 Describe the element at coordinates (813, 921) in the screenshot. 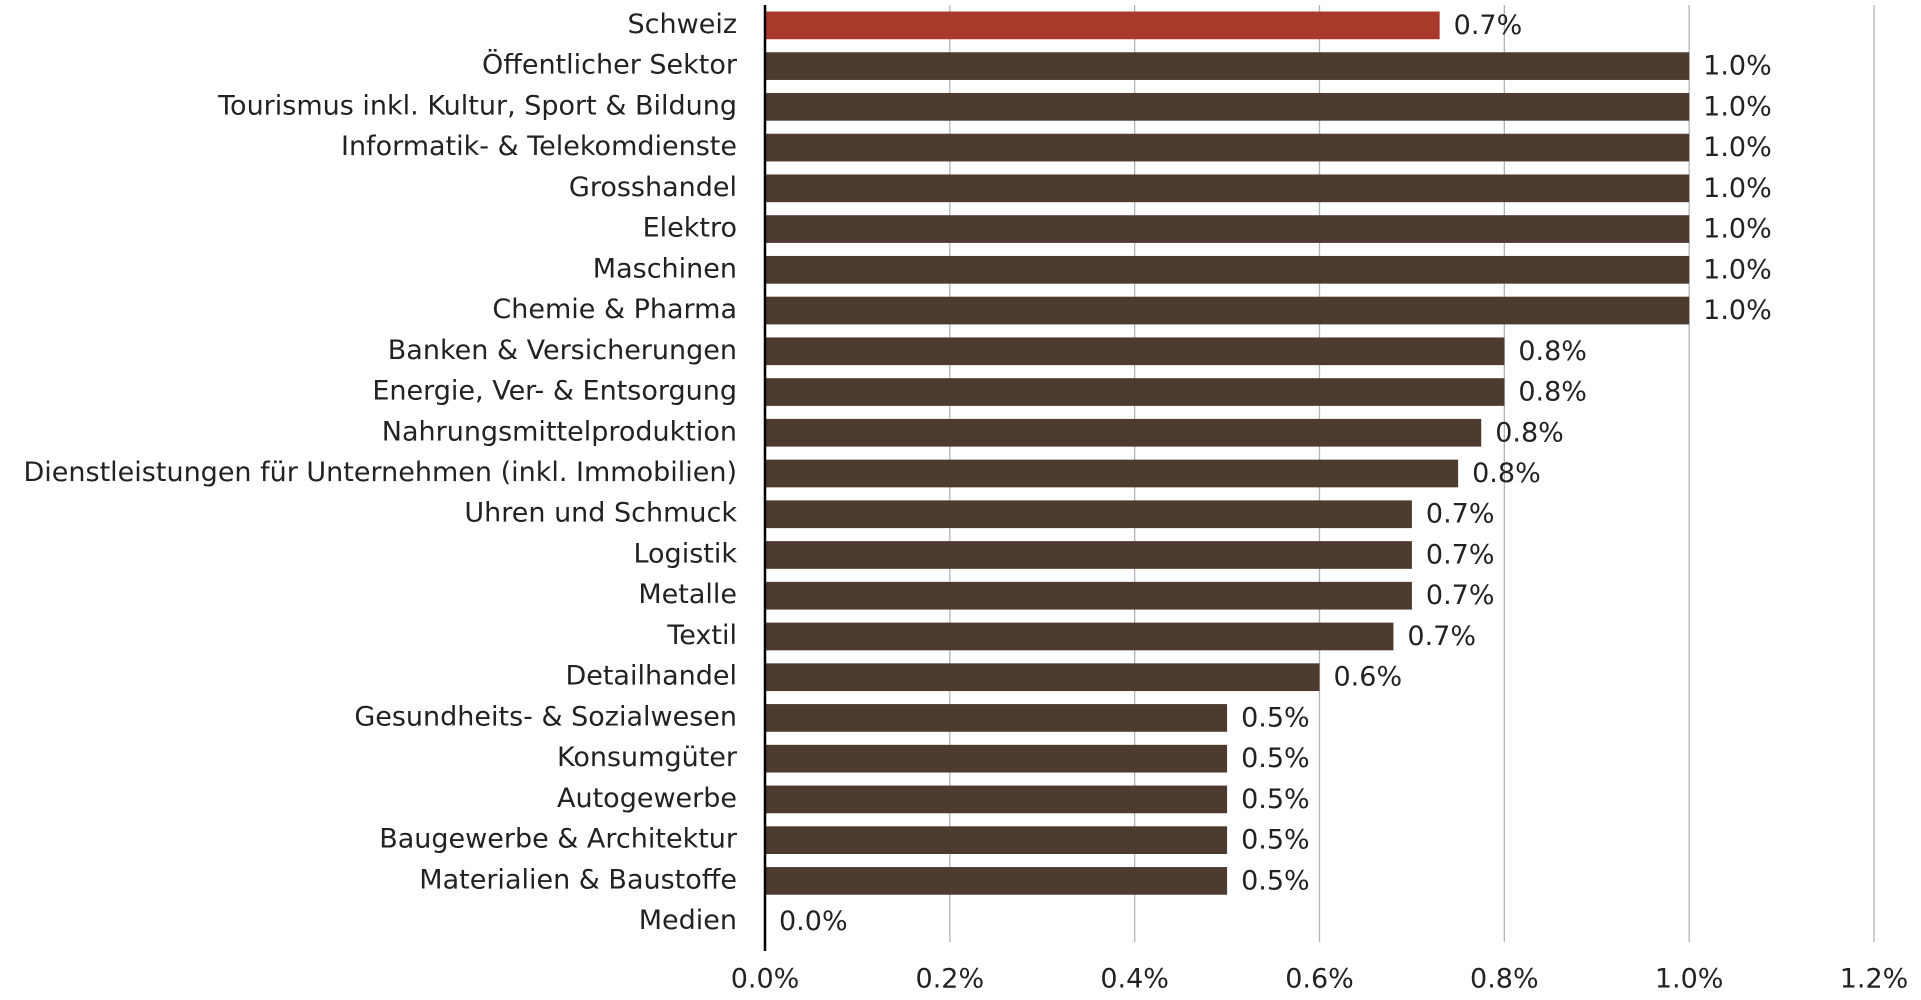

I see `value-label: 0.0%` at that location.